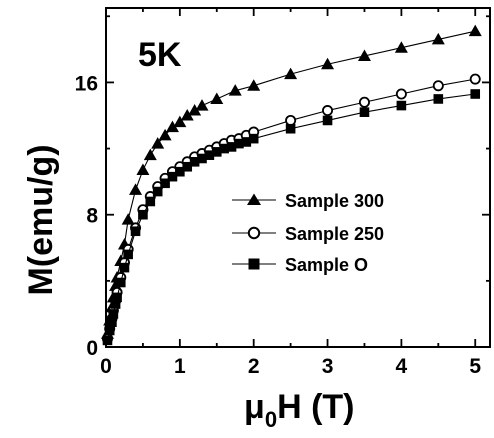 The width and height of the screenshot is (494, 438). What do you see at coordinates (271, 419) in the screenshot?
I see `x-axis-title-sub: 0` at bounding box center [271, 419].